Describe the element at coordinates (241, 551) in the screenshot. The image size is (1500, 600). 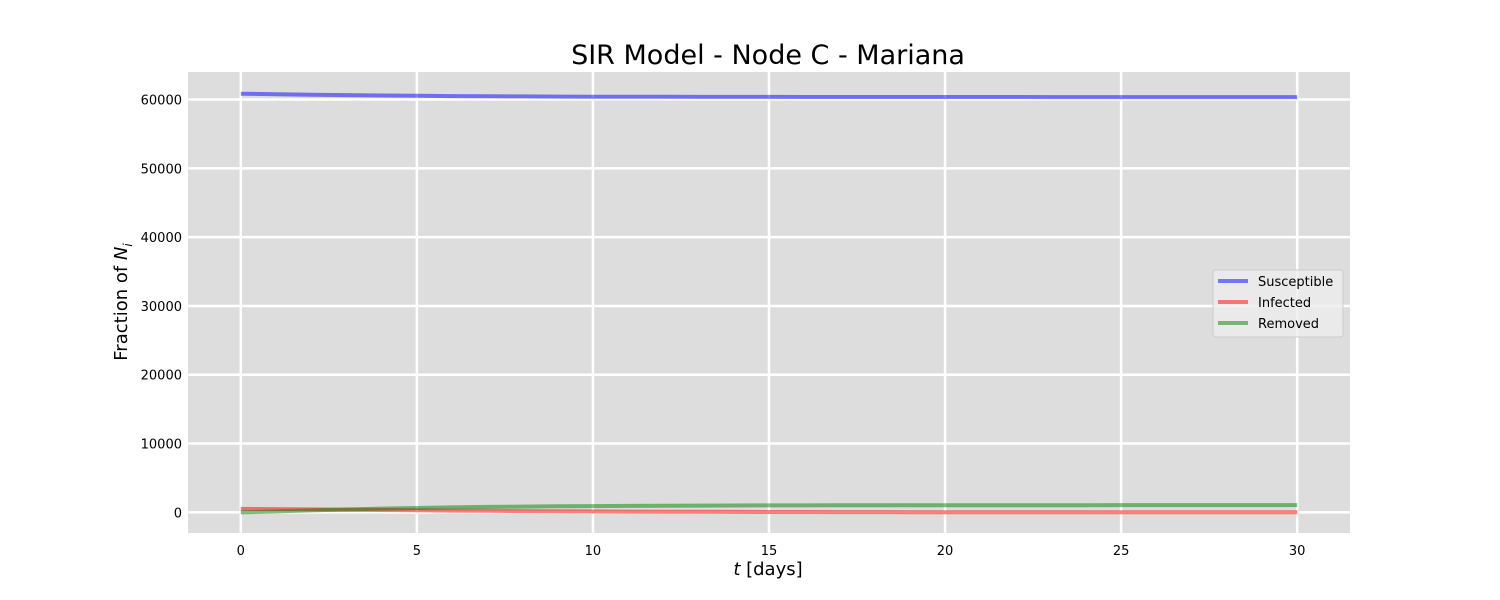
I see `x-tick-label: 0` at that location.